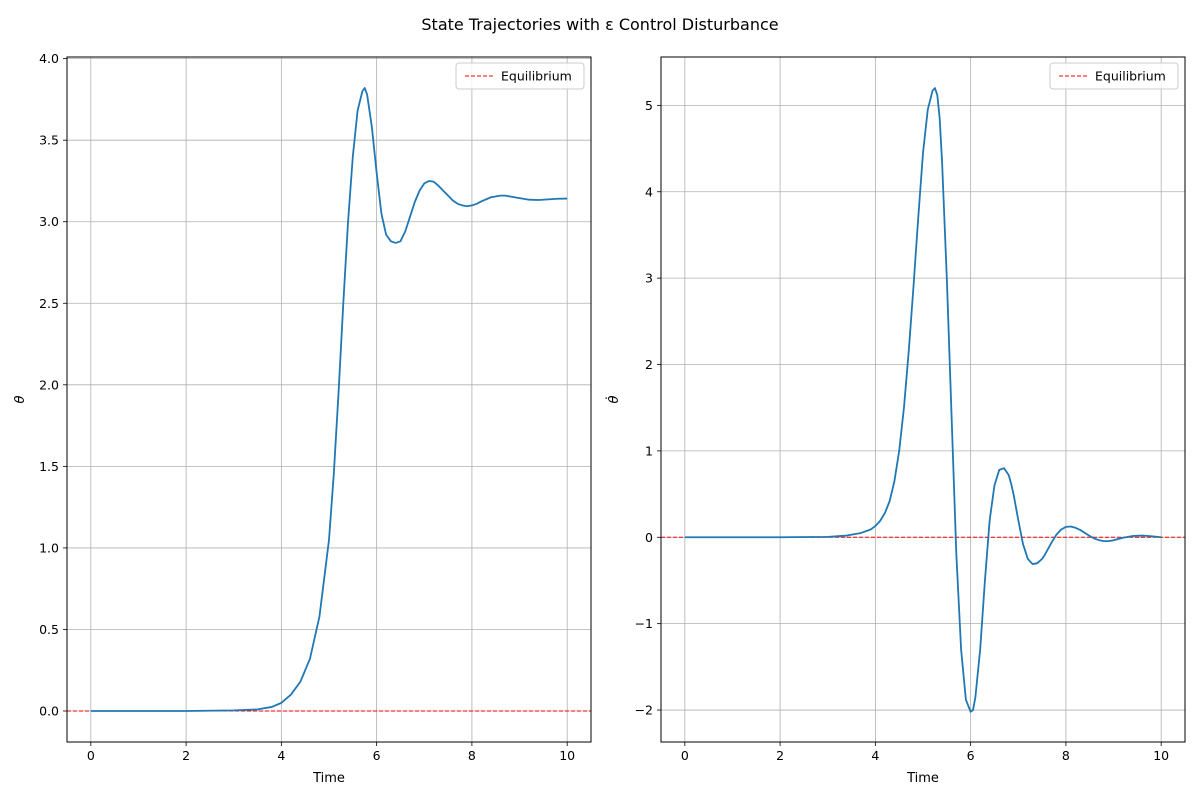  Describe the element at coordinates (649, 105) in the screenshot. I see `y-tick-label: 5` at that location.